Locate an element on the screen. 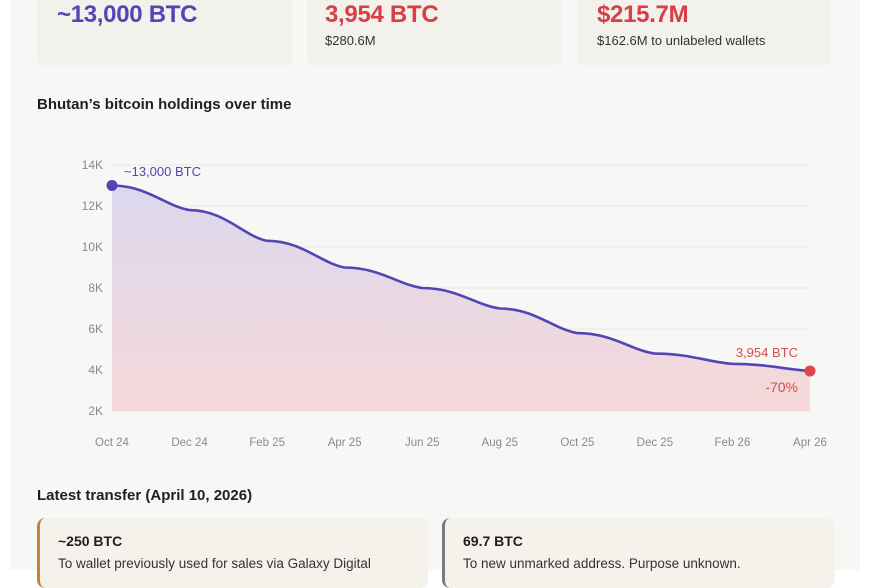 The image size is (870, 588). x-tick-label: Feb 26 is located at coordinates (733, 443).